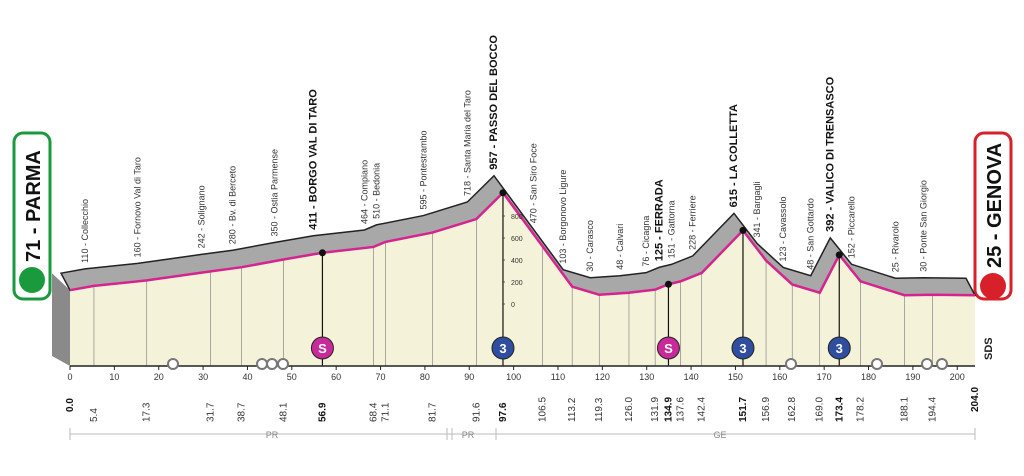 The image size is (1024, 476). I want to click on x-tick-label: 180, so click(868, 377).